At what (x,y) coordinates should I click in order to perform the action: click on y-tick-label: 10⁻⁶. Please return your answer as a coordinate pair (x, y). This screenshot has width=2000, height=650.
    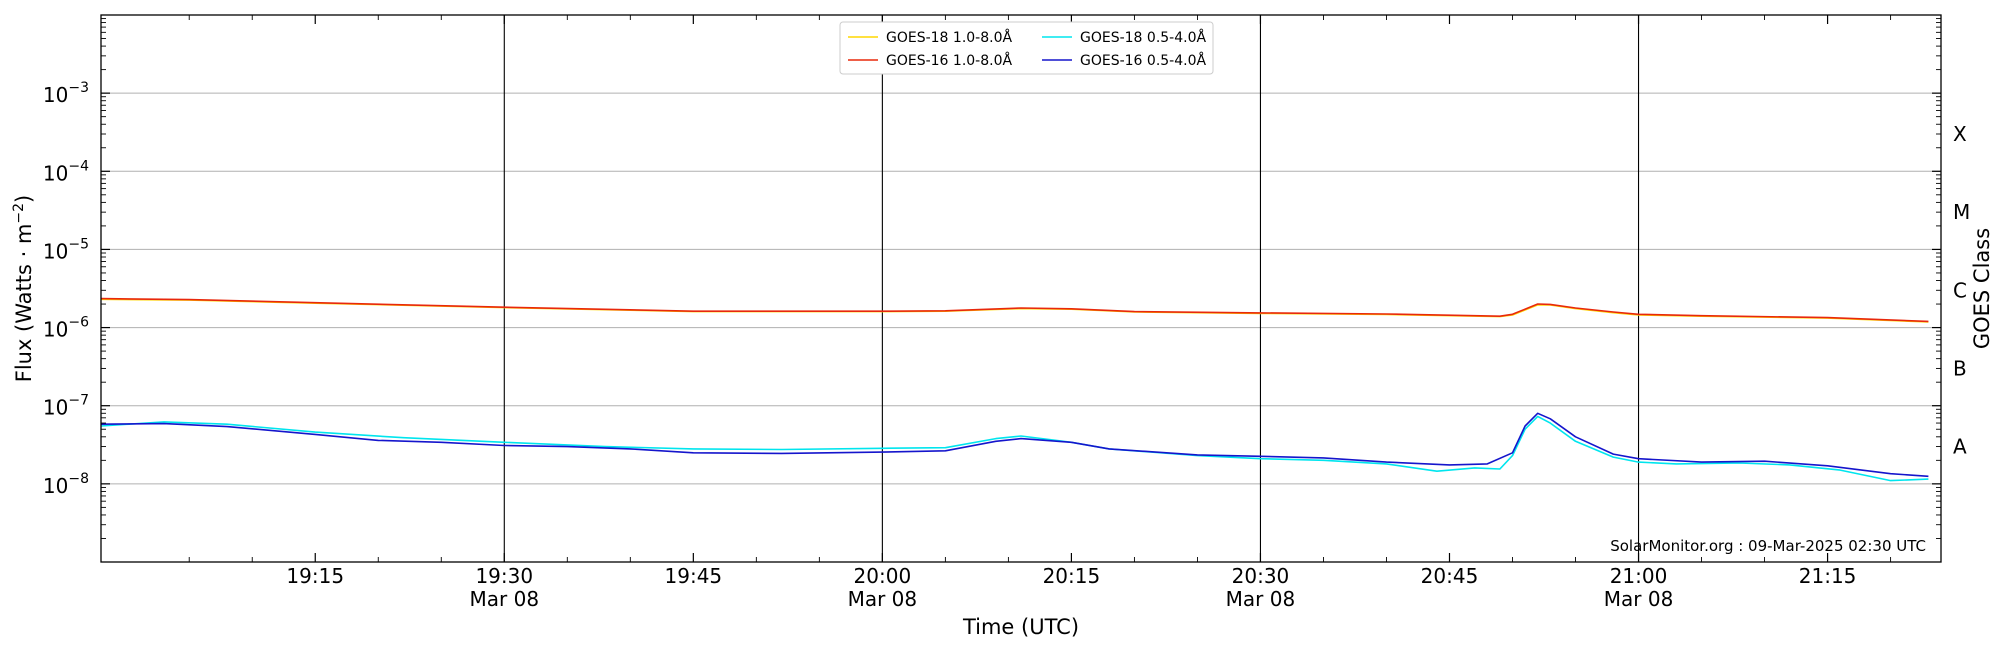
    Looking at the image, I should click on (66, 328).